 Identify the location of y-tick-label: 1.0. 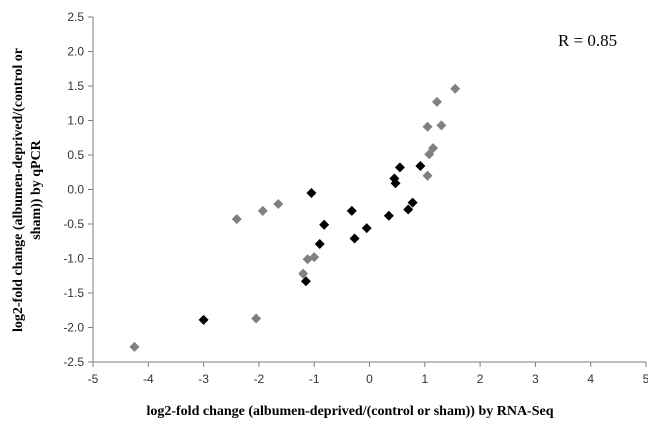
(75, 121).